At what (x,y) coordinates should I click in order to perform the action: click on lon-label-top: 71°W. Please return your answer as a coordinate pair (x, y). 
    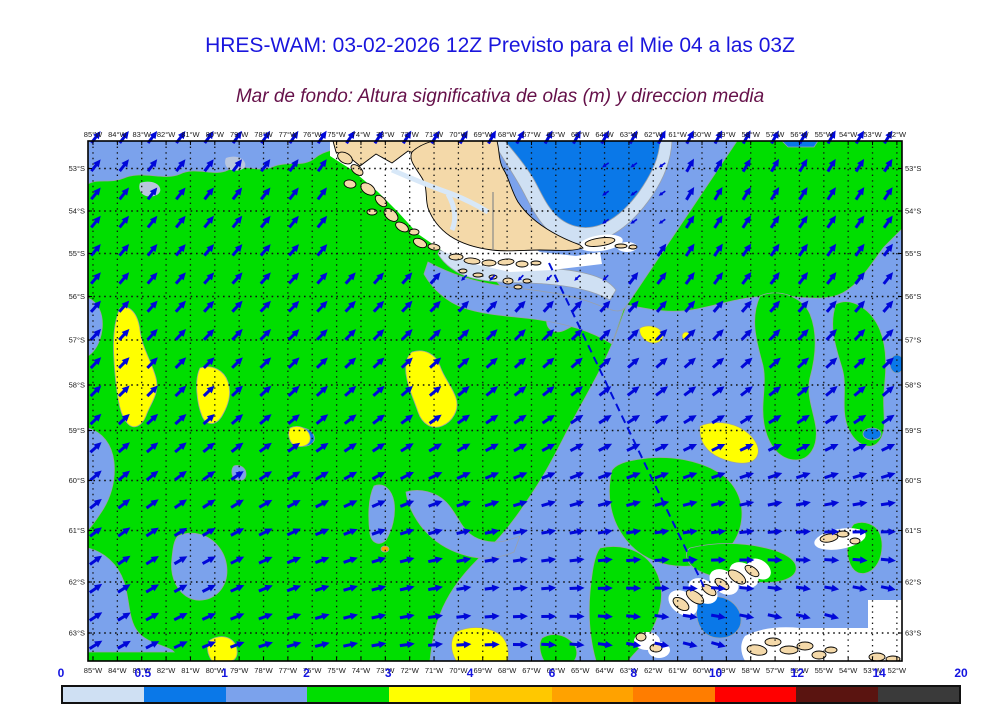
    Looking at the image, I should click on (434, 134).